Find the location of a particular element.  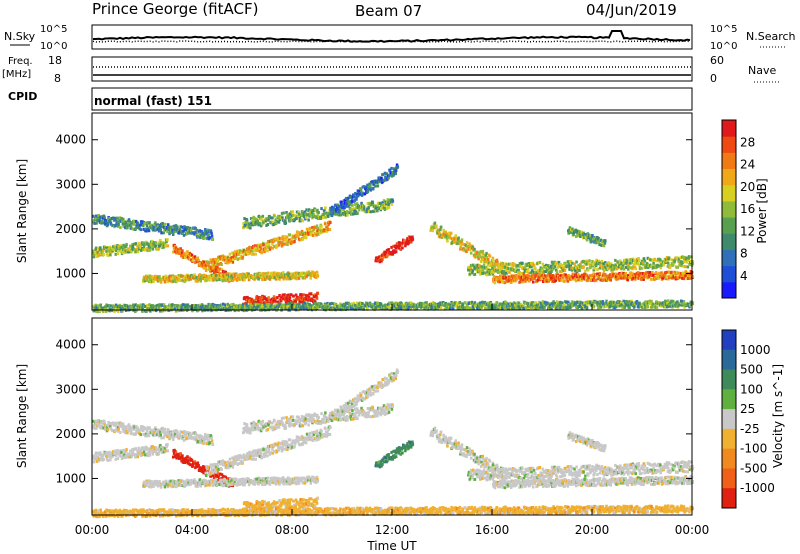

freq-right-label: Nave is located at coordinates (762, 70).